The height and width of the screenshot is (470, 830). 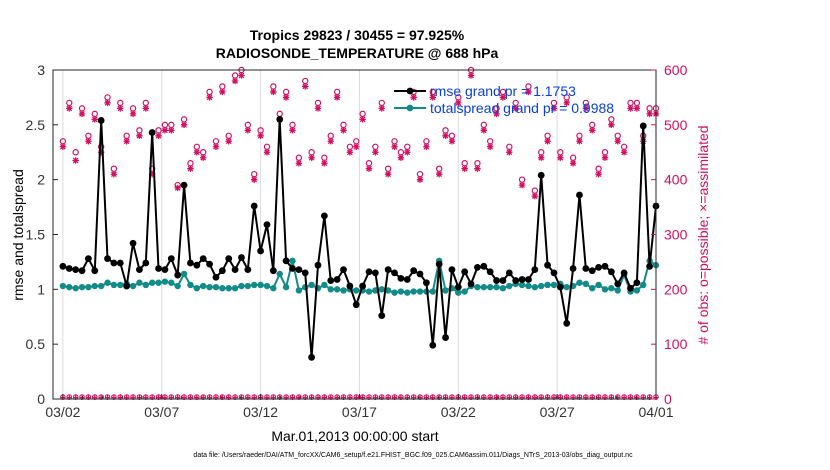 I want to click on y-tick-label: 2, so click(x=41, y=180).